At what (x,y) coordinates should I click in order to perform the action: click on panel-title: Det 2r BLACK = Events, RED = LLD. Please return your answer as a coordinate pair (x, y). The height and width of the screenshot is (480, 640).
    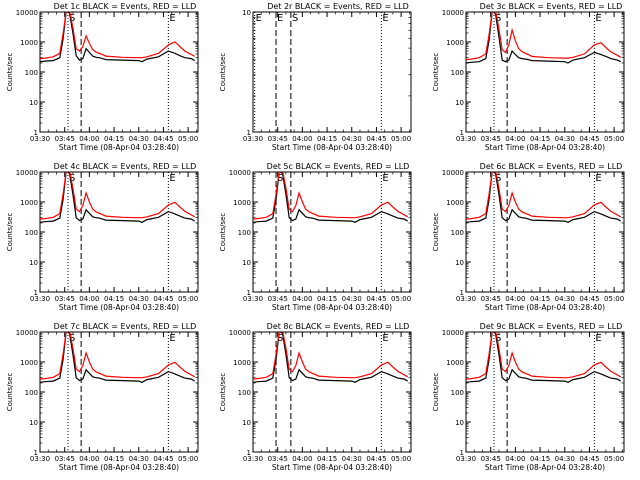
    Looking at the image, I should click on (338, 6).